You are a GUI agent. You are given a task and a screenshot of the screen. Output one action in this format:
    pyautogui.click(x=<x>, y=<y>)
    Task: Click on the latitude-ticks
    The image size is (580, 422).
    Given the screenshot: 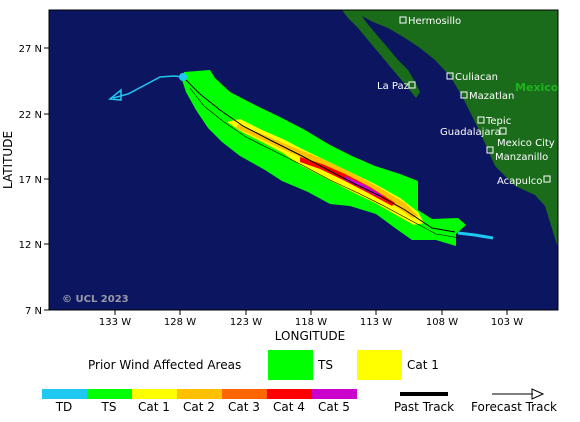 What is the action you would take?
    pyautogui.click(x=46, y=179)
    